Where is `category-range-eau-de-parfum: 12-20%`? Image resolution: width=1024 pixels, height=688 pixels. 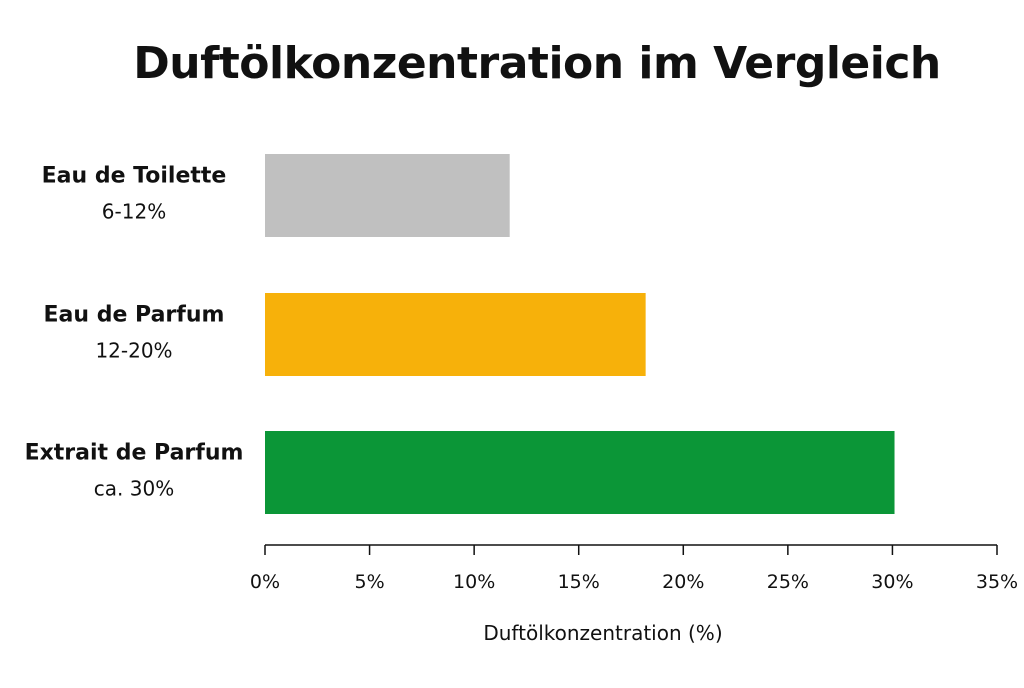 category-range-eau-de-parfum: 12-20% is located at coordinates (133, 351).